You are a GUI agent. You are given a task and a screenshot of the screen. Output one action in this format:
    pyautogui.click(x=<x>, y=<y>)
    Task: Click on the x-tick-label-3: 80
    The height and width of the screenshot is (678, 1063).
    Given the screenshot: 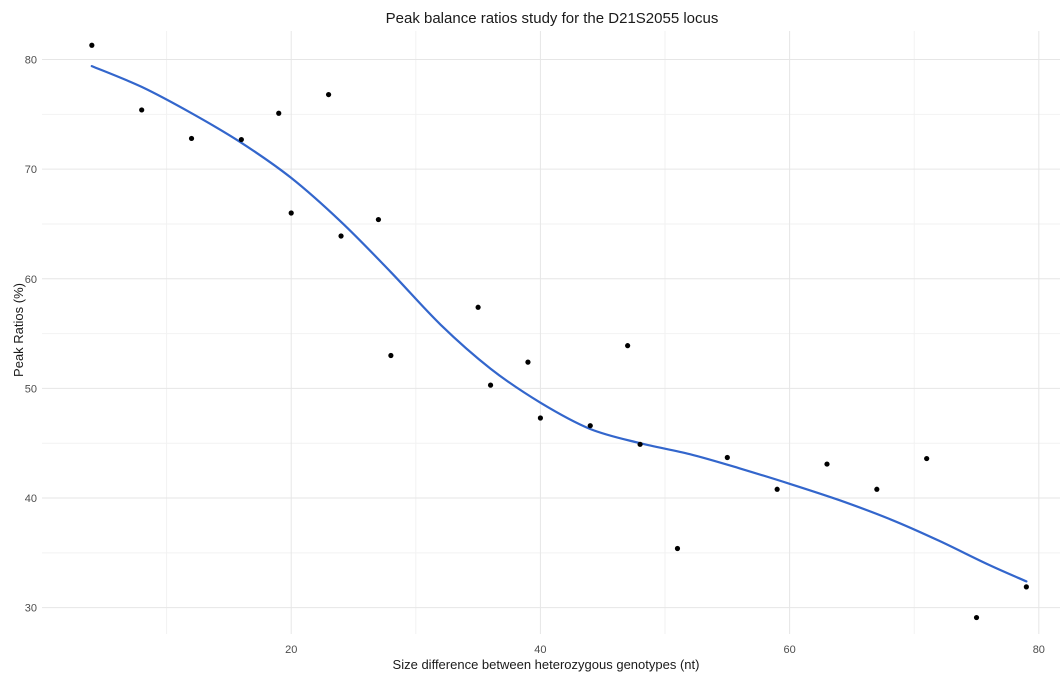 What is the action you would take?
    pyautogui.click(x=1039, y=650)
    